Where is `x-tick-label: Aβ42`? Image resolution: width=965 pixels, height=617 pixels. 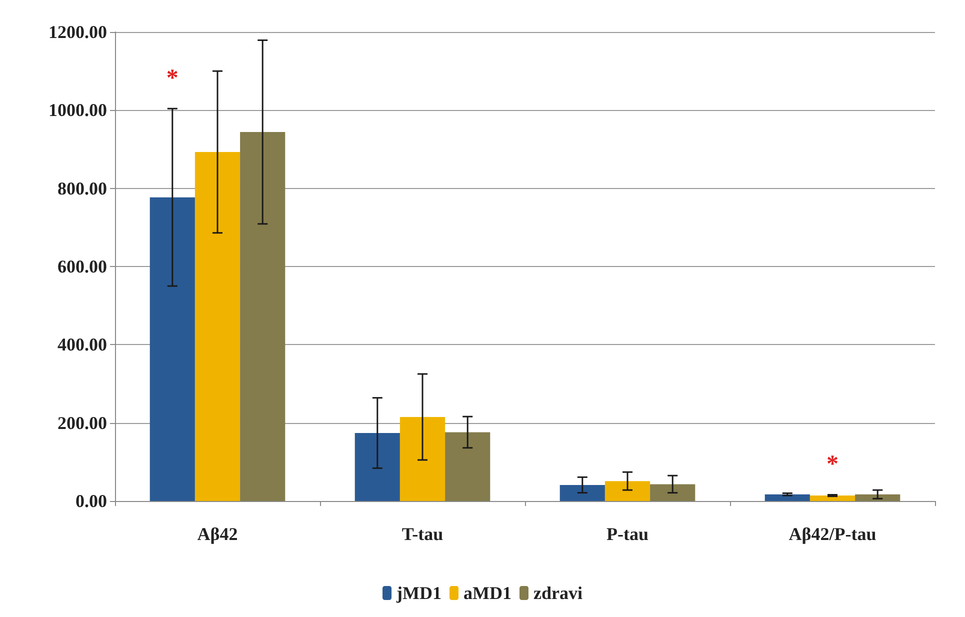 x-tick-label: Aβ42 is located at coordinates (217, 534).